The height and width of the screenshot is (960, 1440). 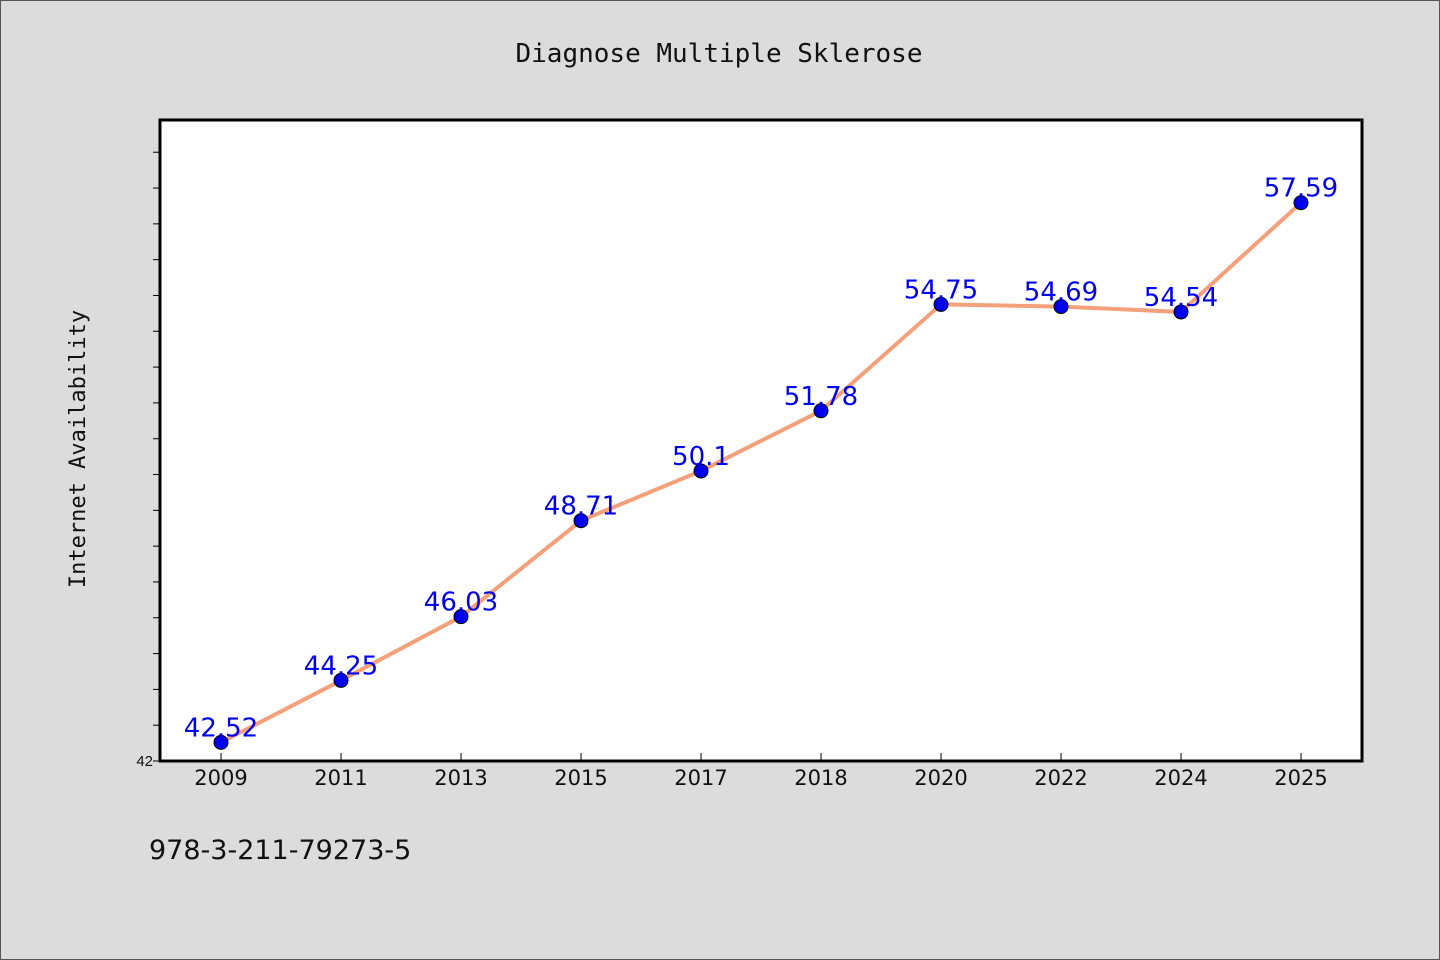 What do you see at coordinates (941, 290) in the screenshot?
I see `data-label: 54.75` at bounding box center [941, 290].